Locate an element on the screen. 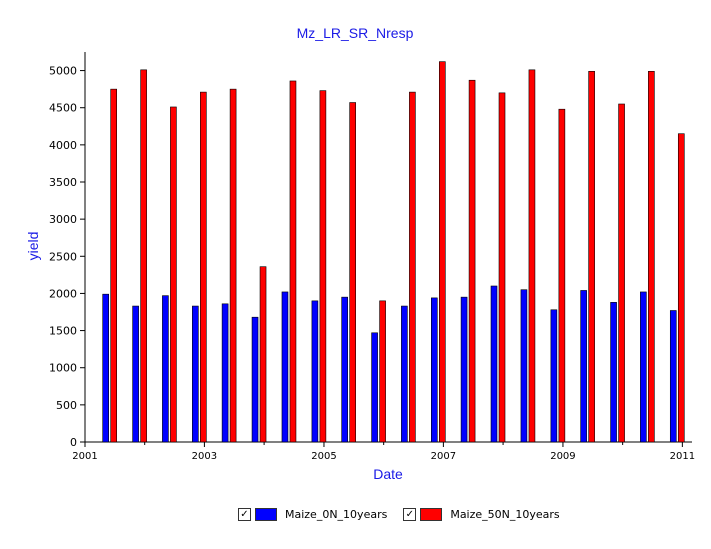 This screenshot has height=549, width=711. x-axis-label: Date is located at coordinates (388, 474).